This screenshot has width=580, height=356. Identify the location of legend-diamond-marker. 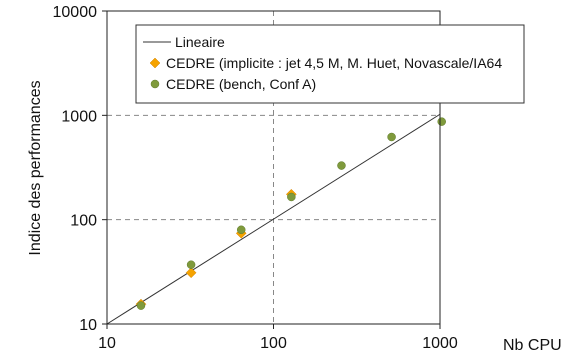
(155, 63).